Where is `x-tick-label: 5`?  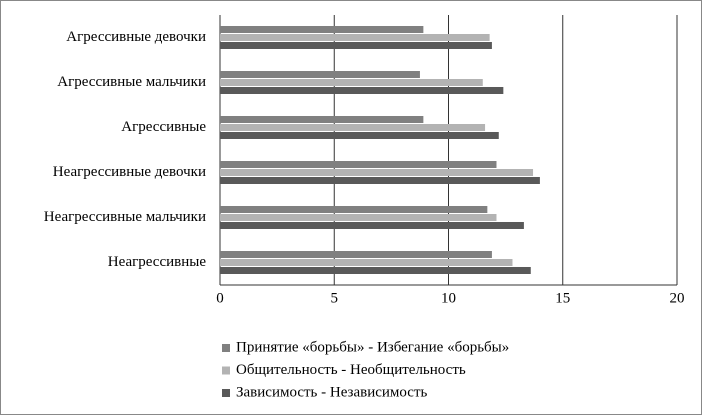
x-tick-label: 5 is located at coordinates (335, 298).